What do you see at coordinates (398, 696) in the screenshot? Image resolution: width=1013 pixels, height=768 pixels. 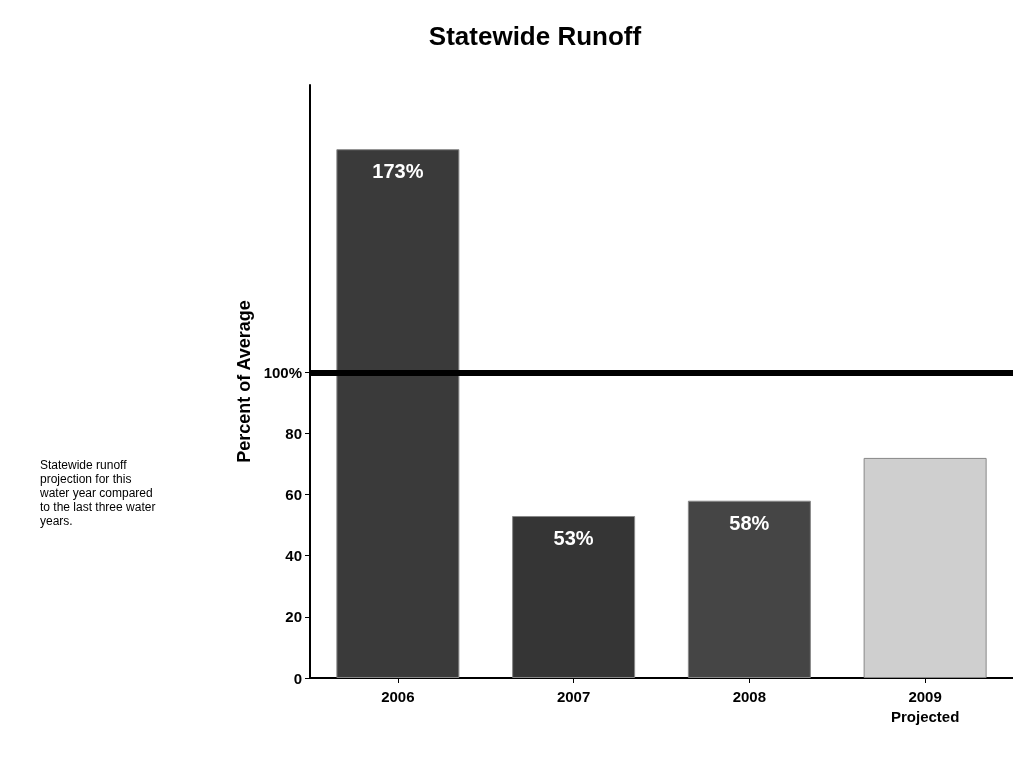 I see `x-tick-label: 2006` at bounding box center [398, 696].